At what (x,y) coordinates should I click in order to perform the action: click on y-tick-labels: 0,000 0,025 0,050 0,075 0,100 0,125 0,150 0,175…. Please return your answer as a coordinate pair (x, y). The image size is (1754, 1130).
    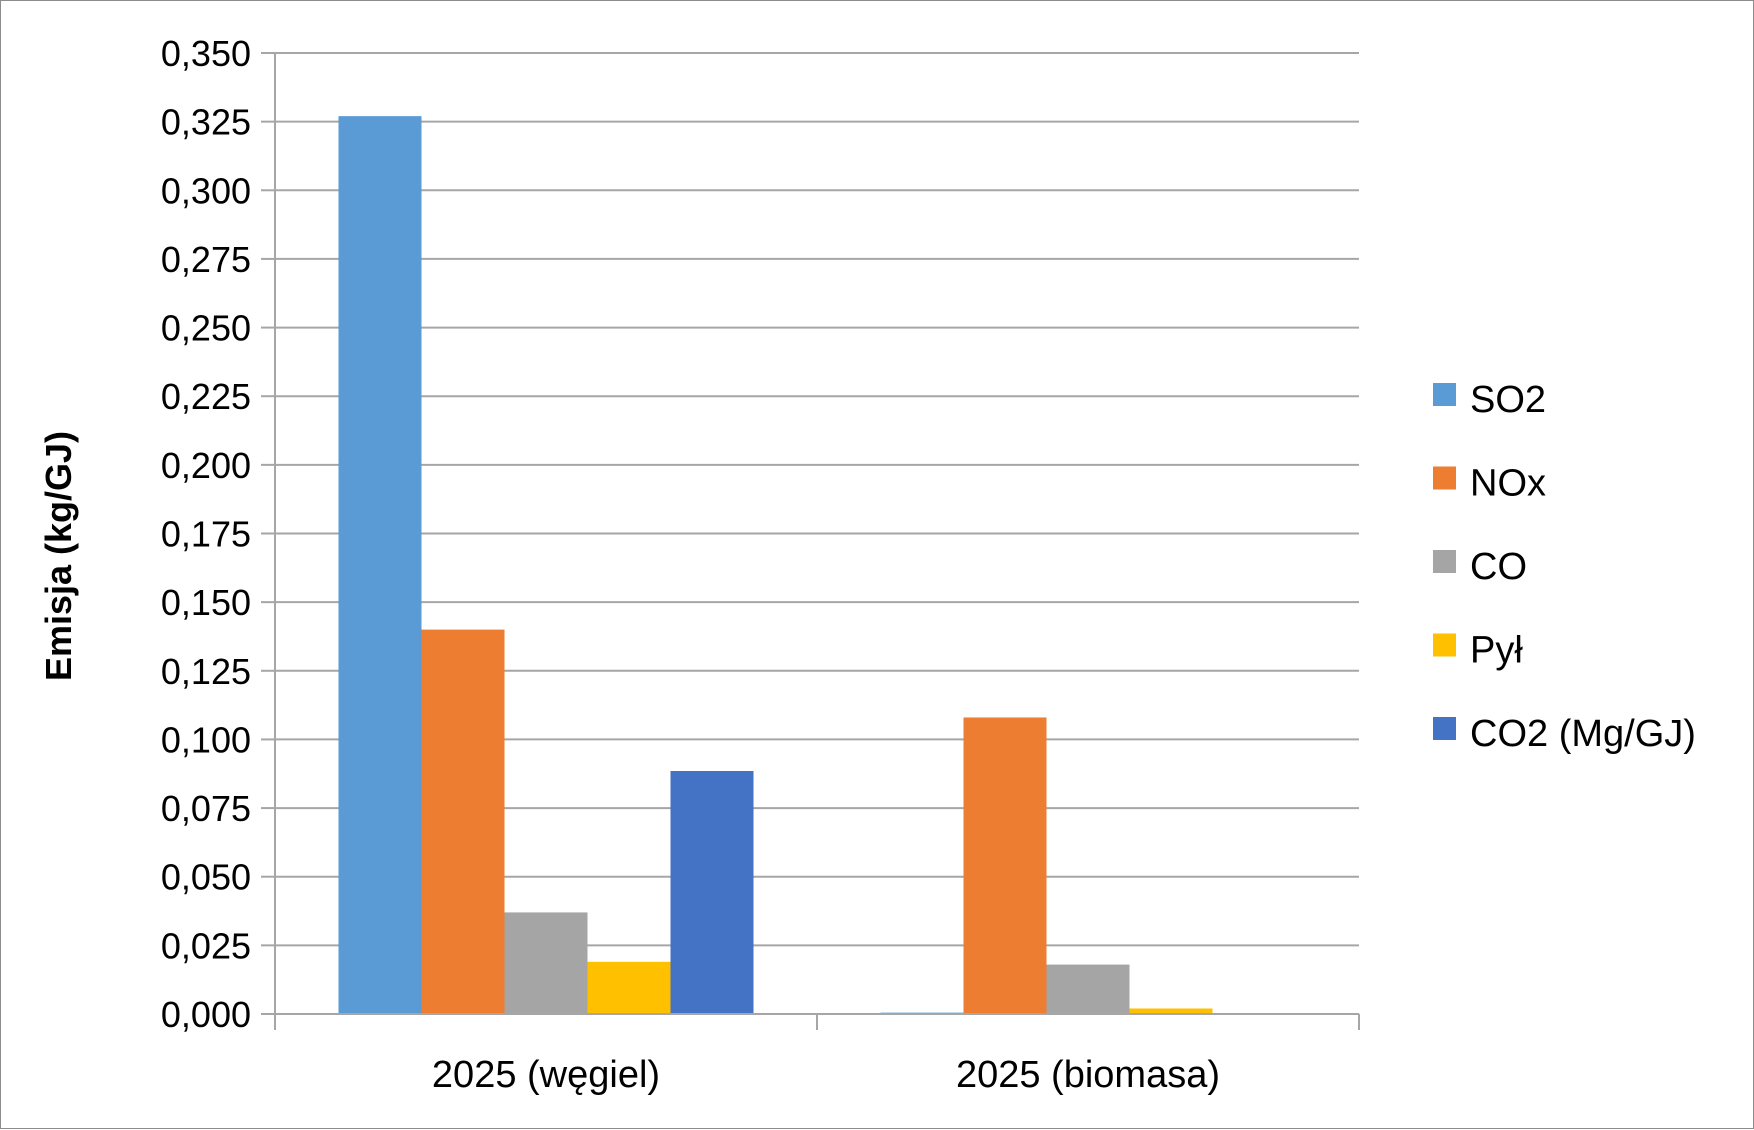
    Looking at the image, I should click on (206, 534).